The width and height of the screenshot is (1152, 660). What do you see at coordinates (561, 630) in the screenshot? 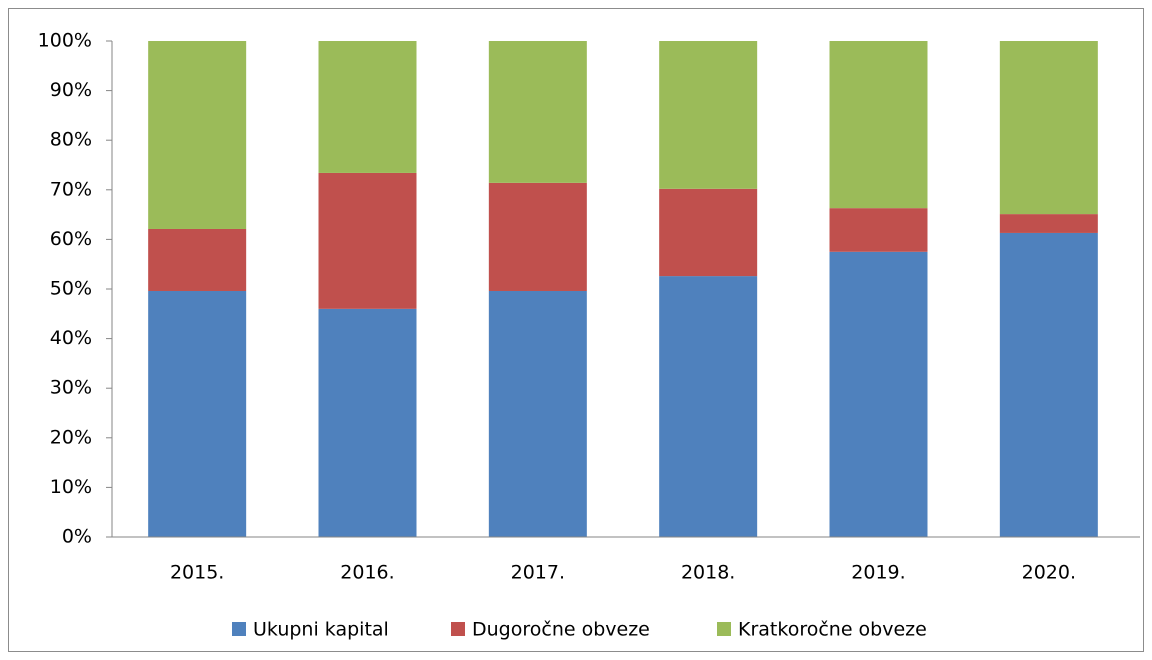
I see `legend-label: Dugoročne obveze` at bounding box center [561, 630].